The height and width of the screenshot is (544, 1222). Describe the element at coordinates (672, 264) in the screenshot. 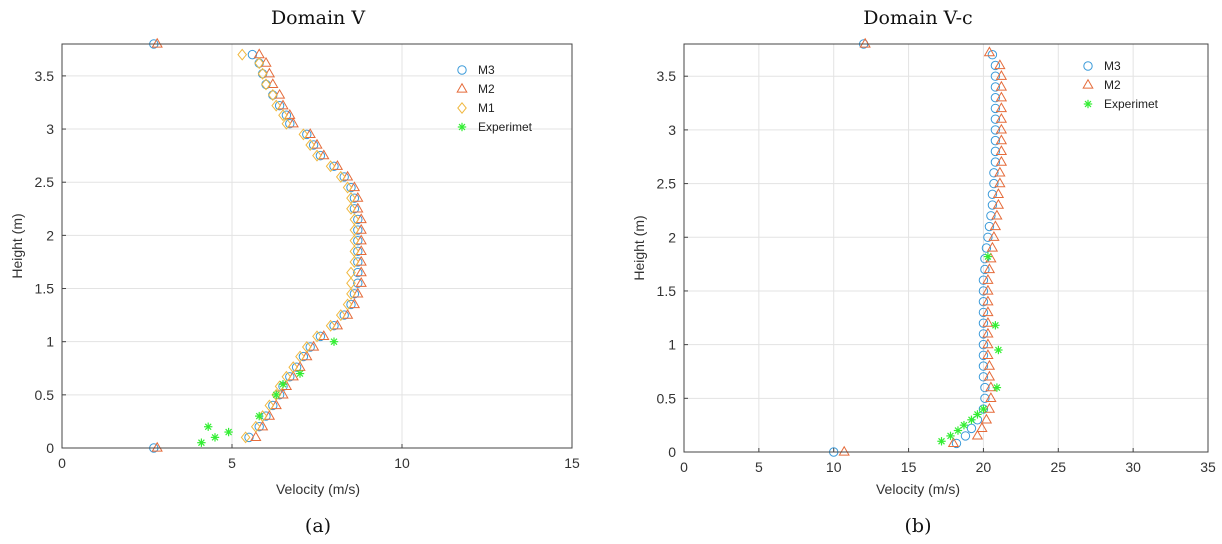

I see `y-tick-labels: 0 0.5 1 1.5 2 2.5 3 3.5` at that location.